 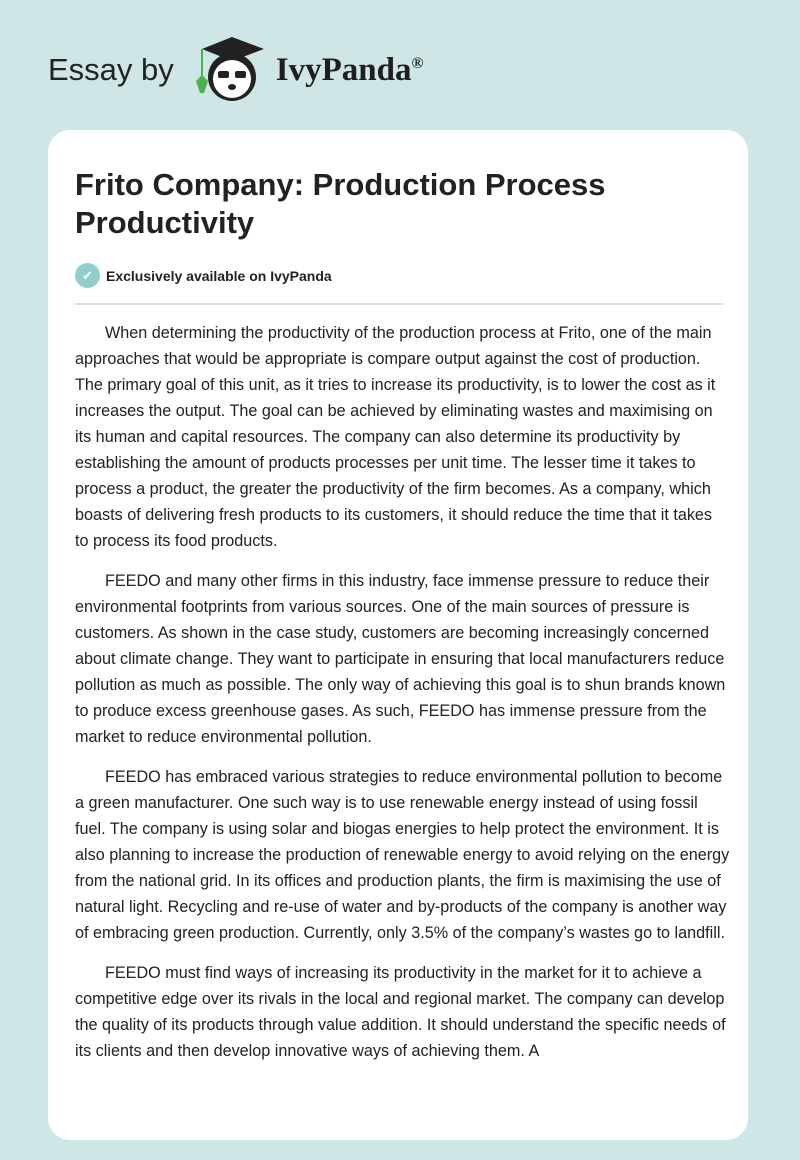 What do you see at coordinates (343, 69) in the screenshot?
I see `brand-text: IvyPanda` at bounding box center [343, 69].